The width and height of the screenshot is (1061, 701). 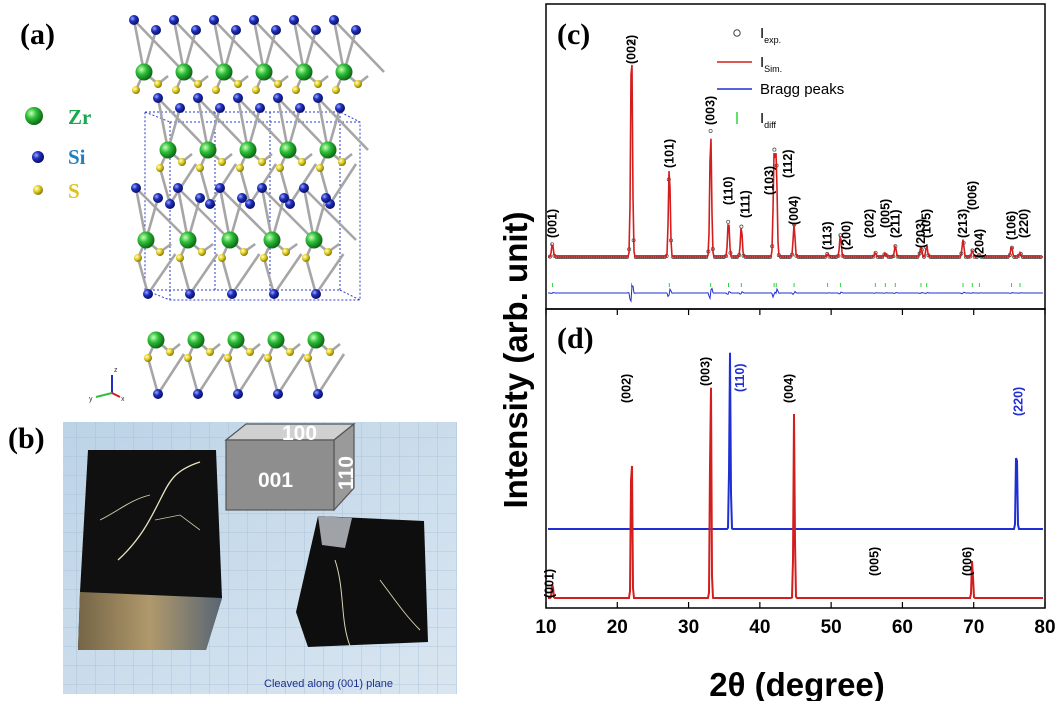 I want to click on hkl-label: (101), so click(x=669, y=153).